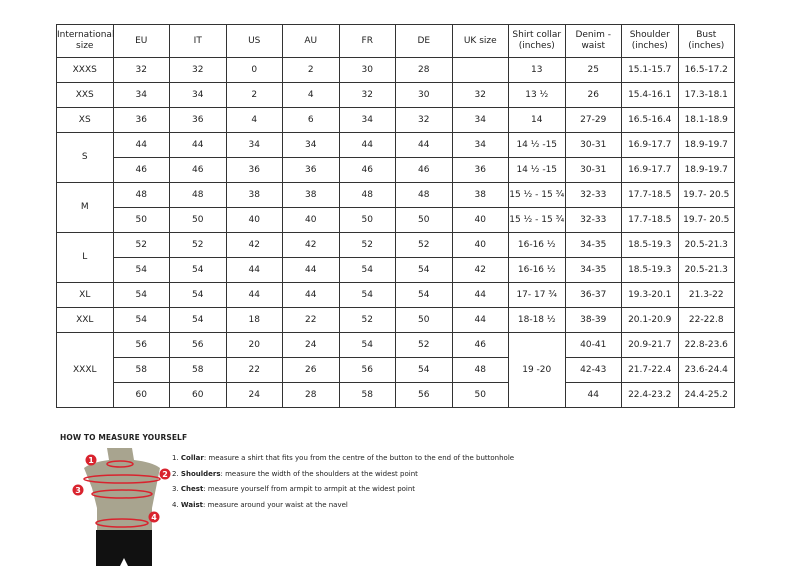 The width and height of the screenshot is (787, 566). Describe the element at coordinates (254, 41) in the screenshot. I see `column-header: US` at that location.